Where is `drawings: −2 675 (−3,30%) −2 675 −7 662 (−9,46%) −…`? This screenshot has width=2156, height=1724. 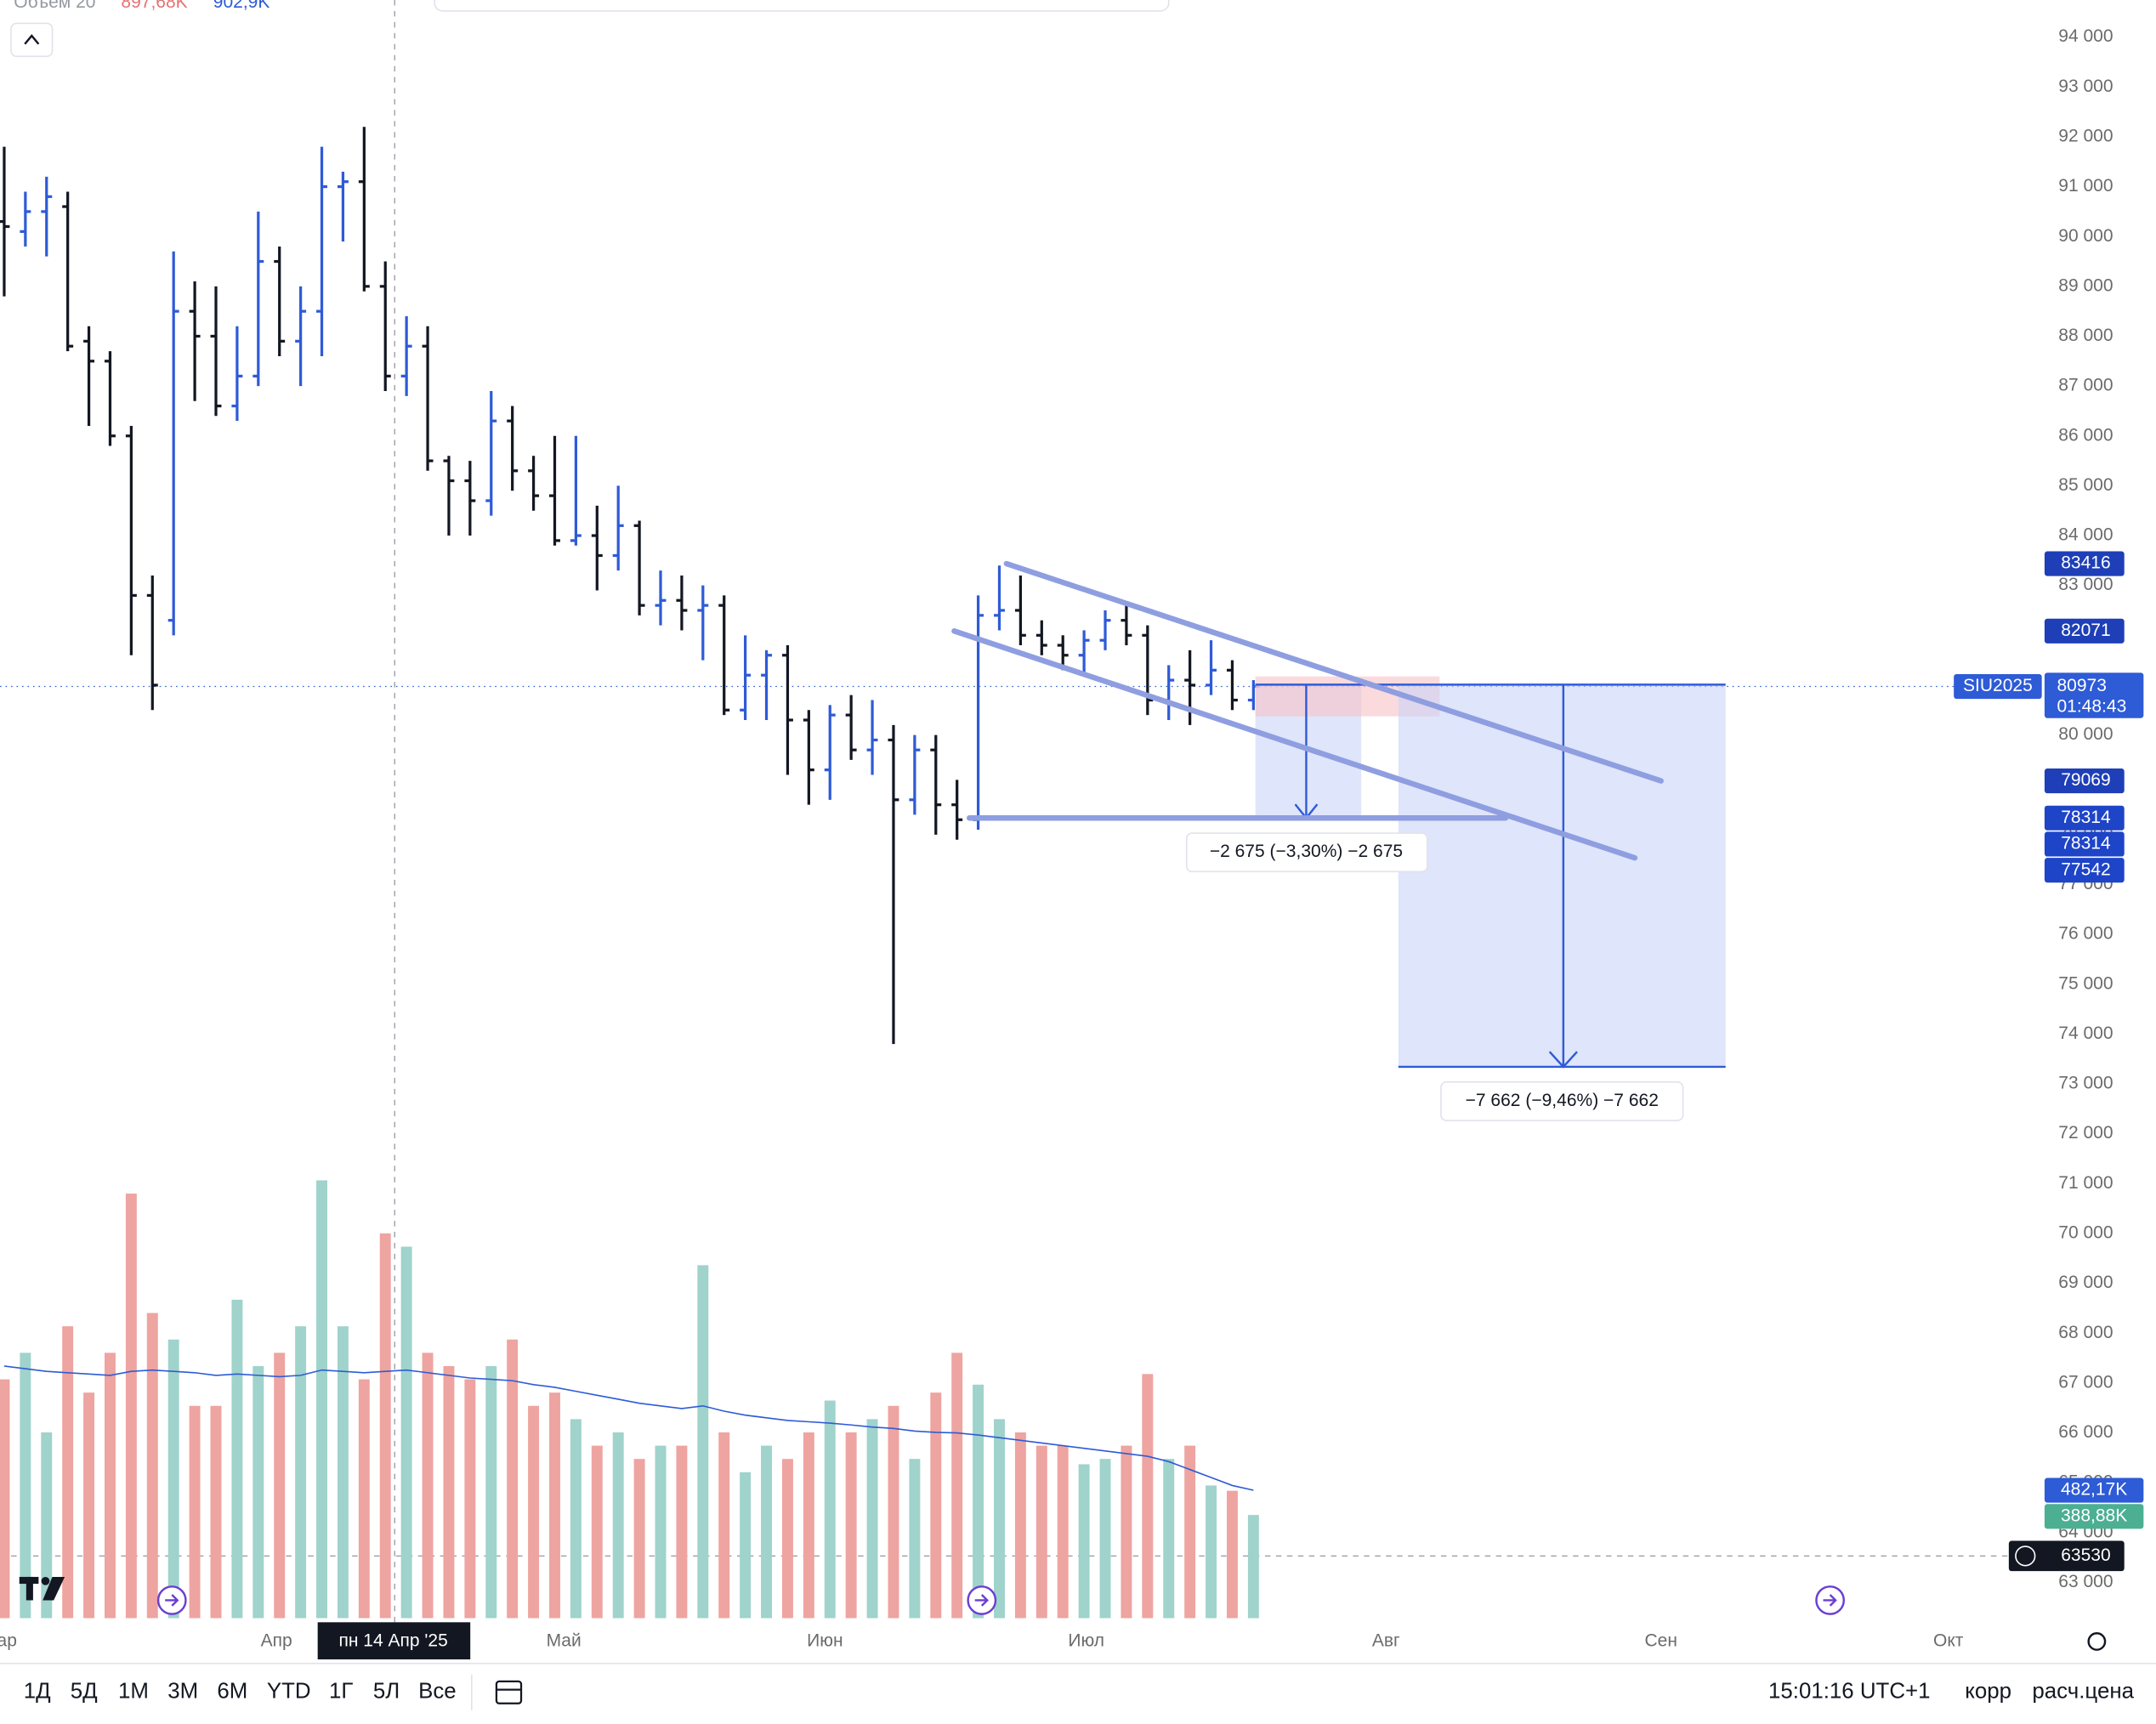
drawings: −2 675 (−3,30%) −2 675 −7 662 (−9,46%) −… is located at coordinates (1338, 840).